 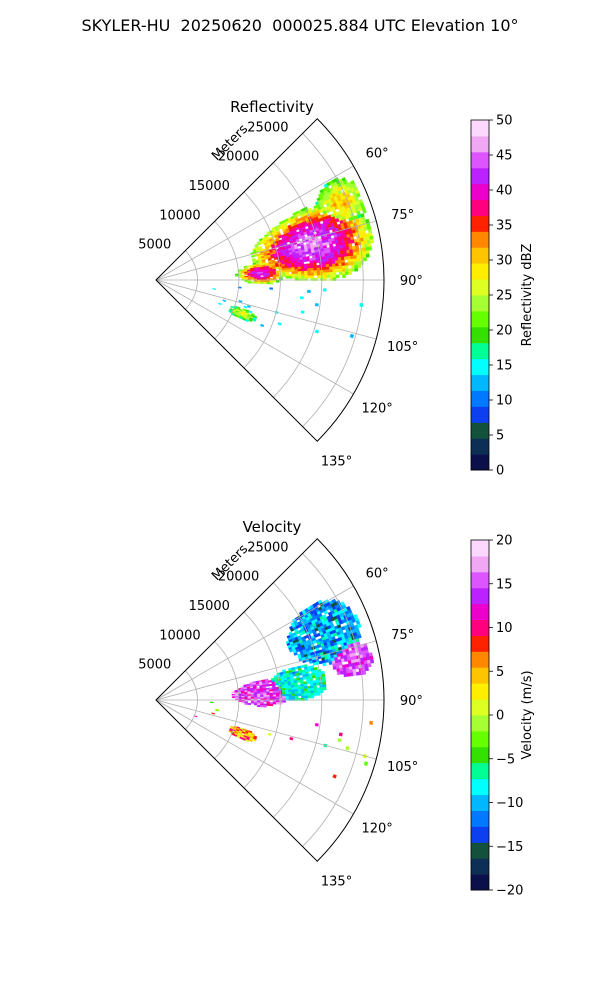 I want to click on colorbar-tick-label: 15, so click(x=504, y=584).